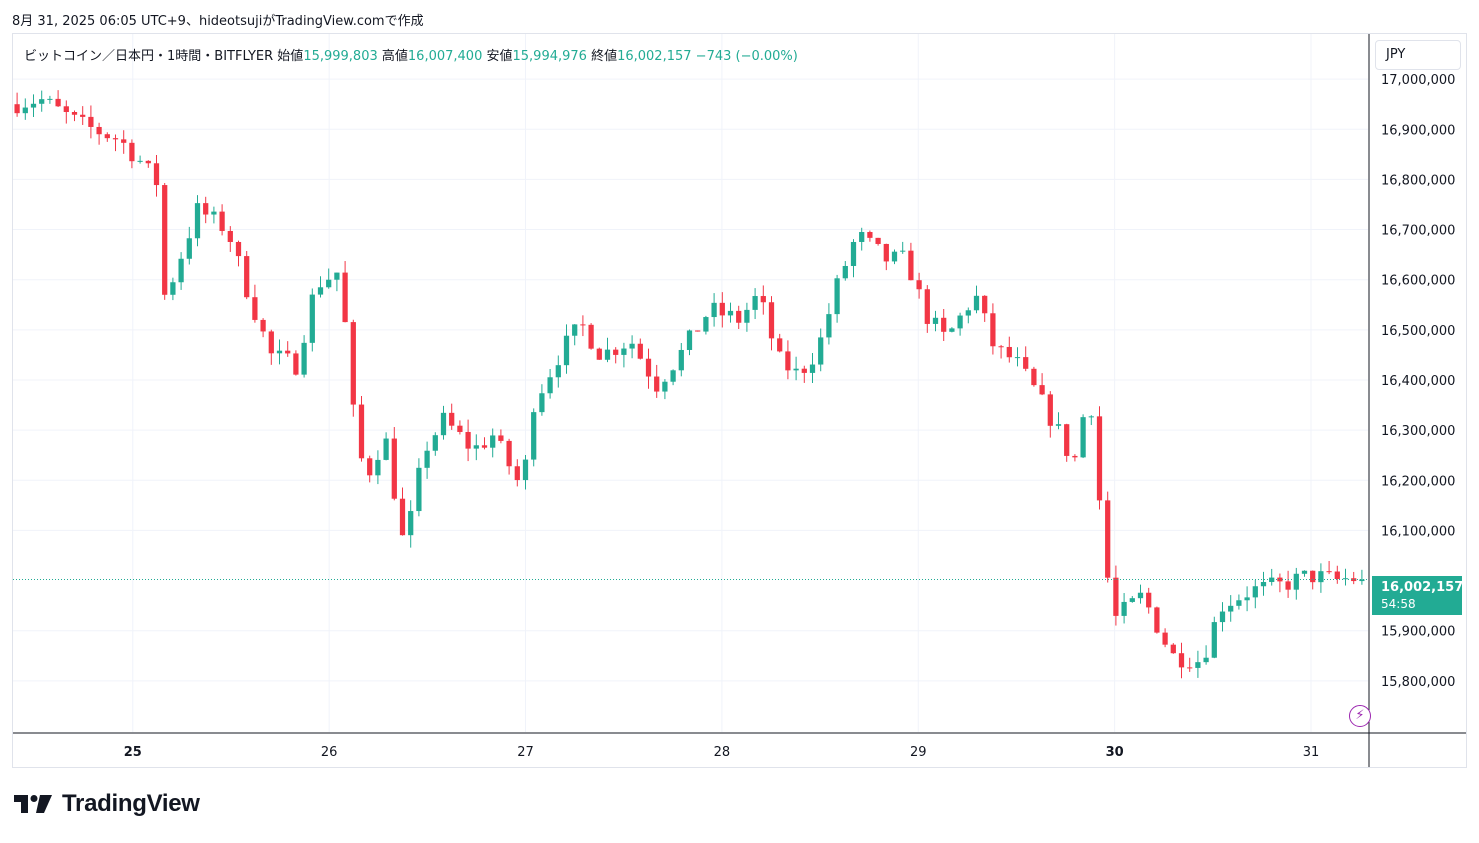 This screenshot has height=843, width=1479. What do you see at coordinates (1311, 752) in the screenshot?
I see `time-tick-label: 31` at bounding box center [1311, 752].